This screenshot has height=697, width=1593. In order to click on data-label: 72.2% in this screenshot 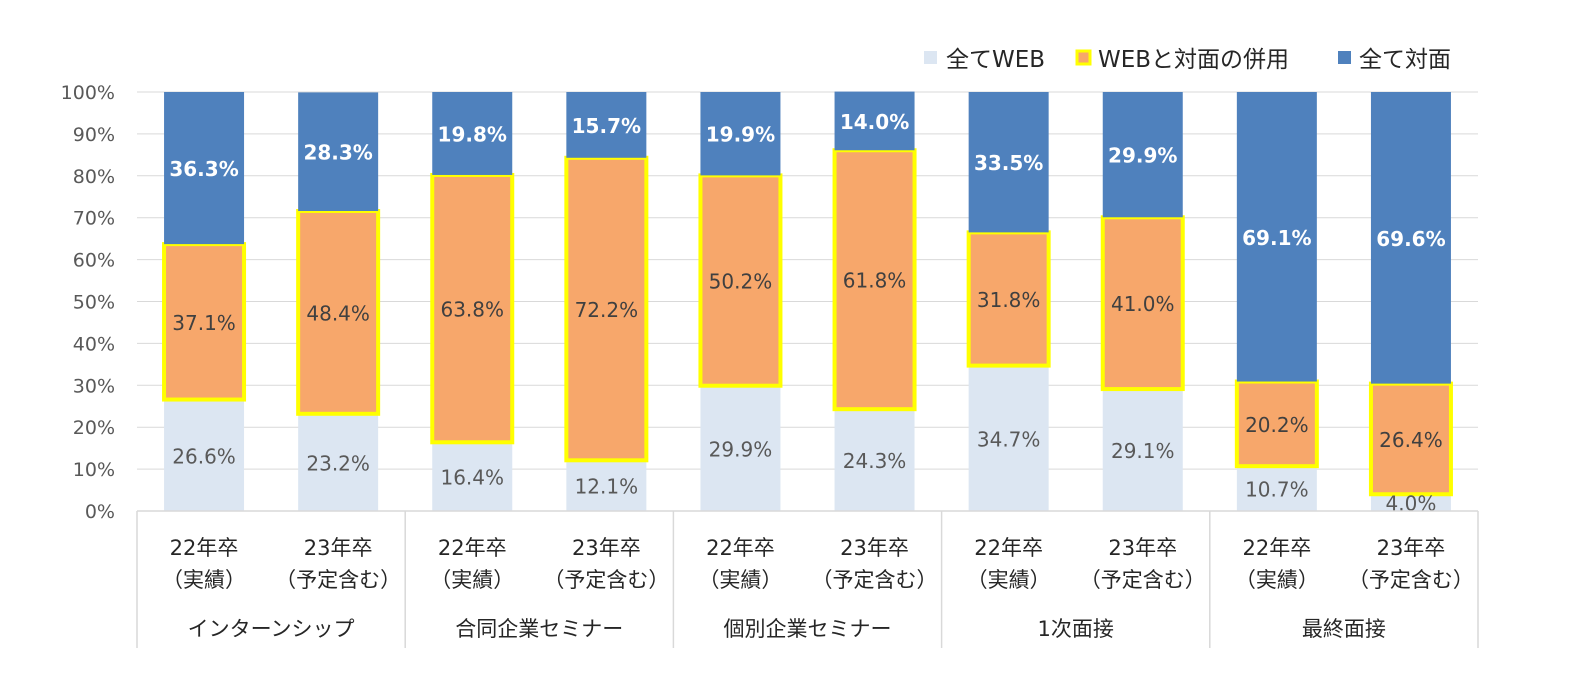, I will do `click(607, 310)`.